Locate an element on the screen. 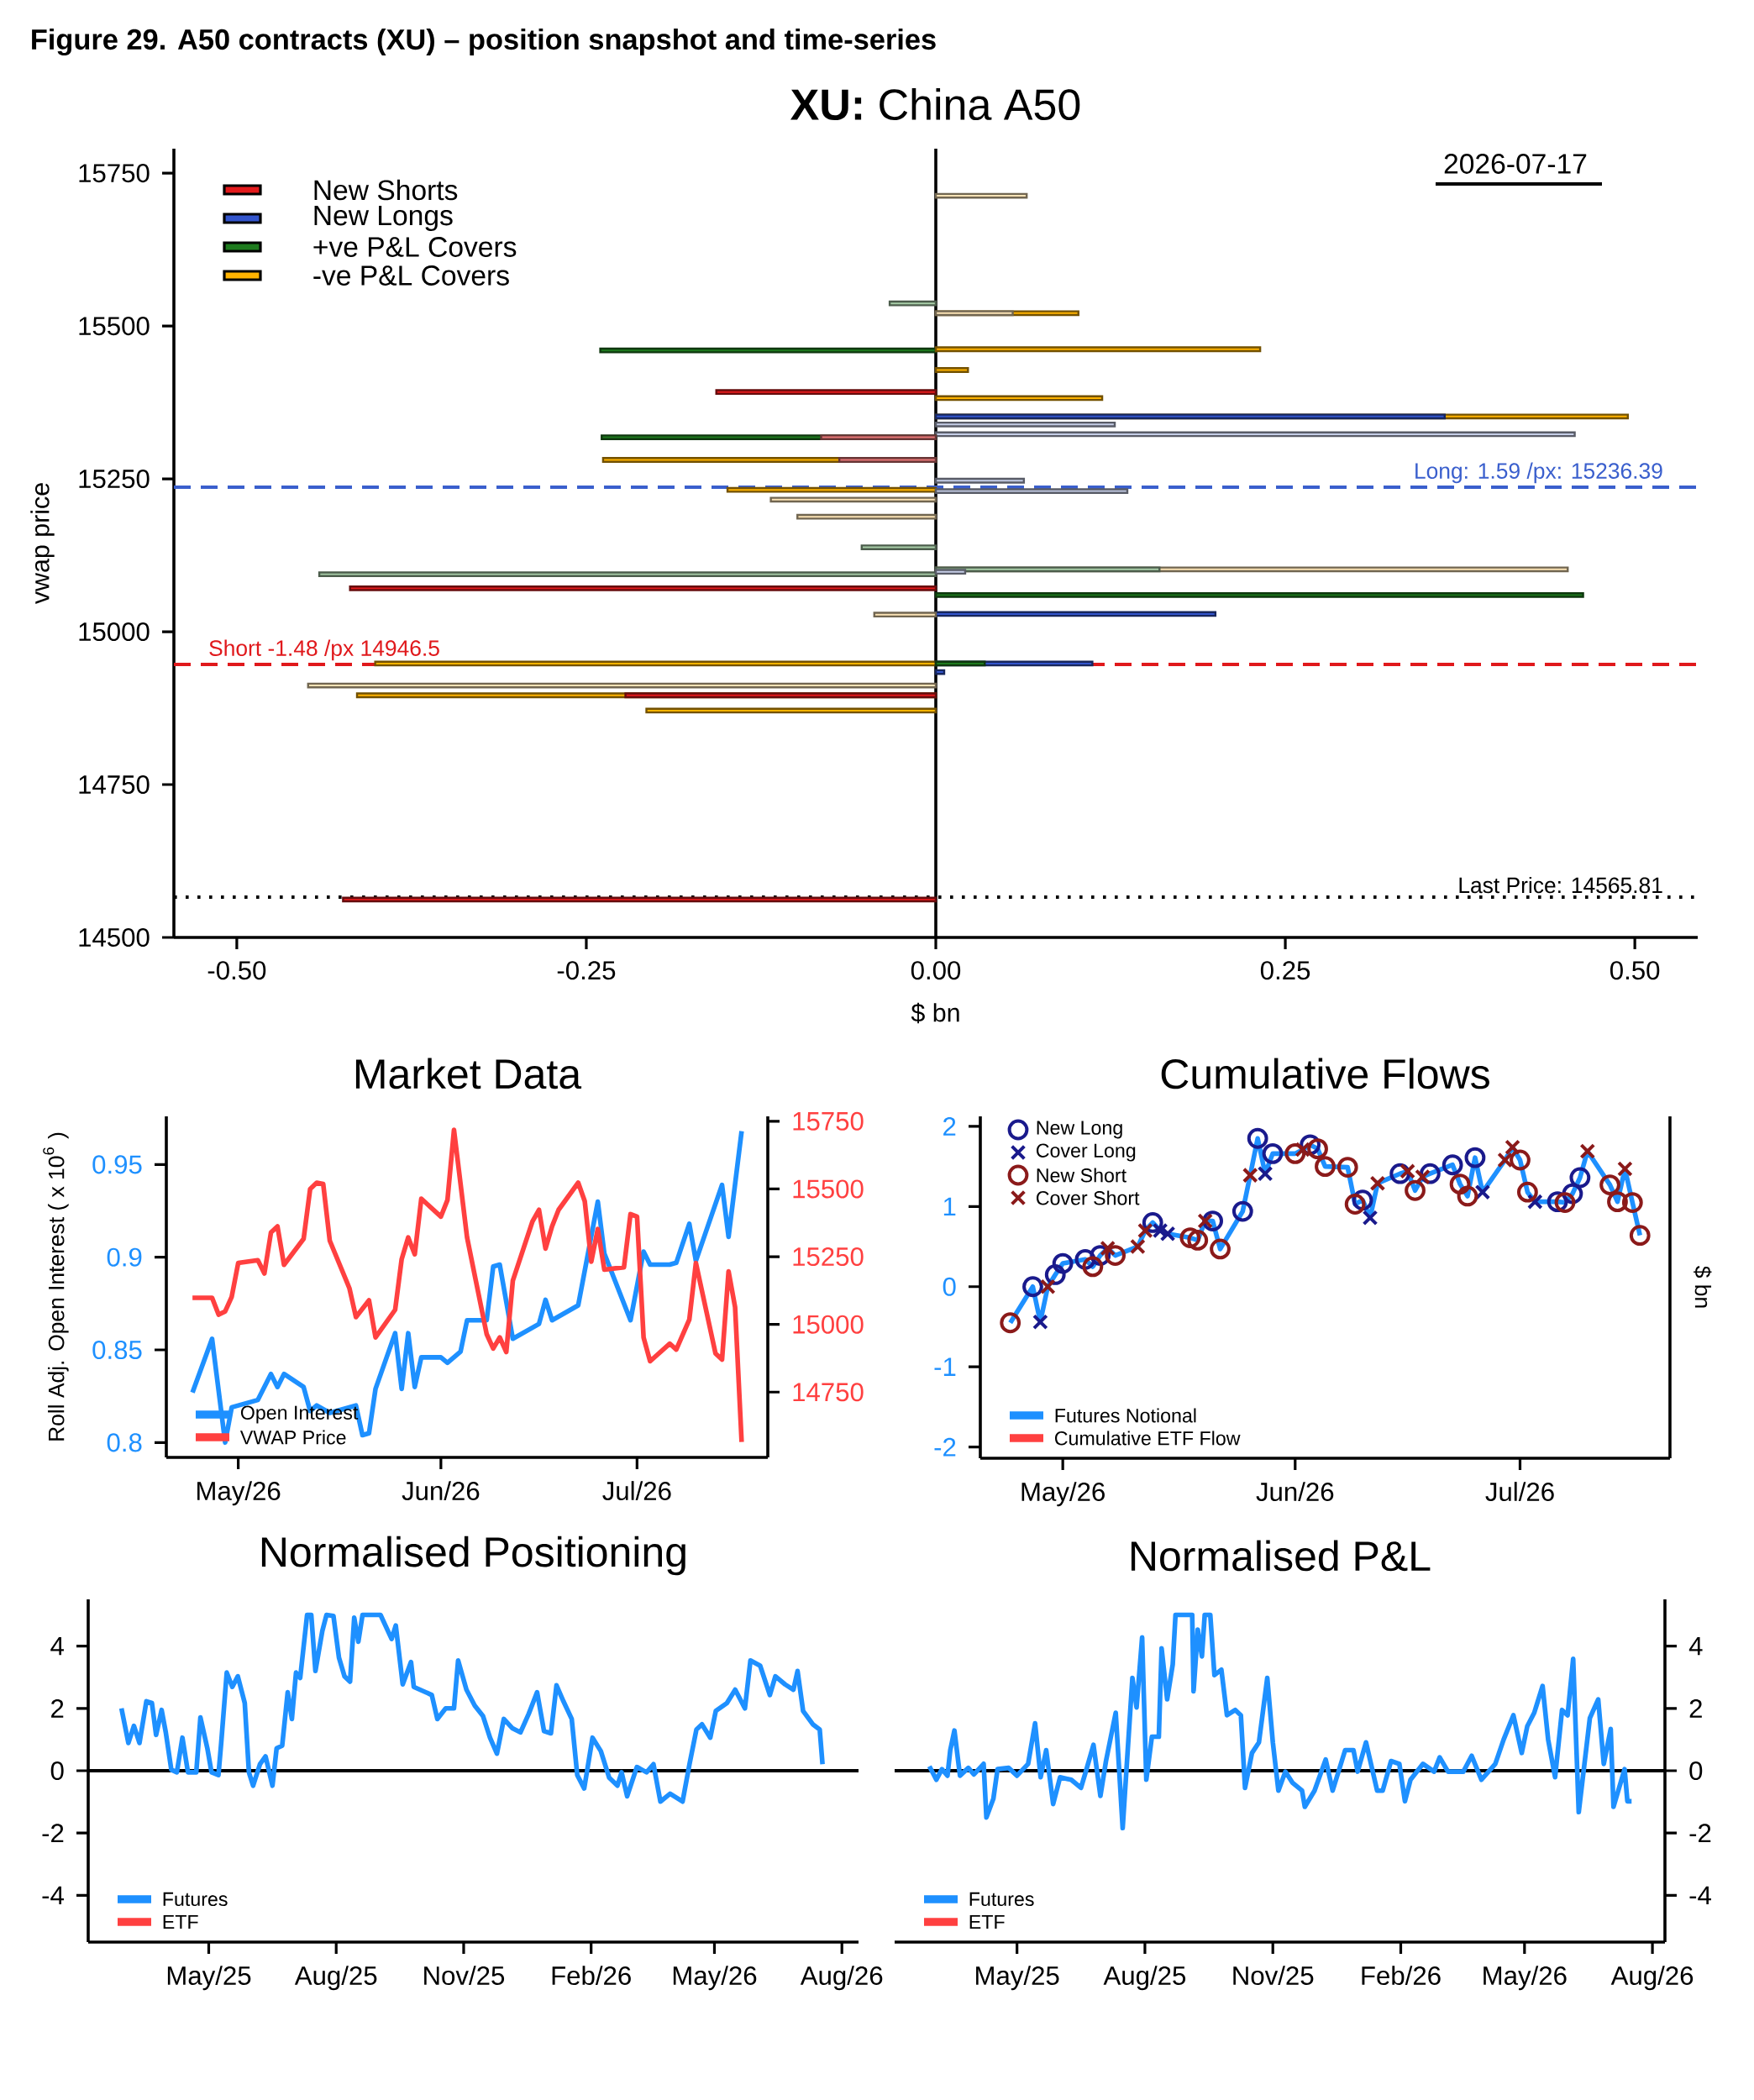  y-tick-label: -4 is located at coordinates (53, 1895).